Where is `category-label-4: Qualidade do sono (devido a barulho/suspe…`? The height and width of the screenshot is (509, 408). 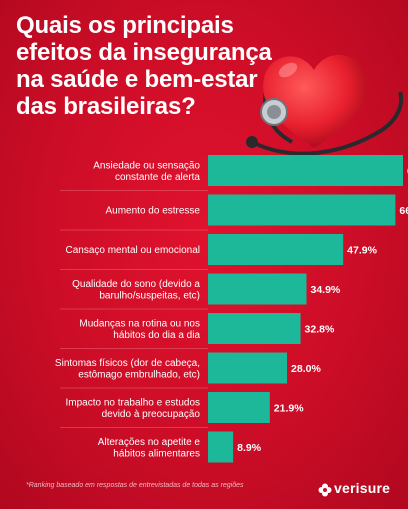
category-label-4: Qualidade do sono (devido a barulho/suspe… is located at coordinates (136, 290).